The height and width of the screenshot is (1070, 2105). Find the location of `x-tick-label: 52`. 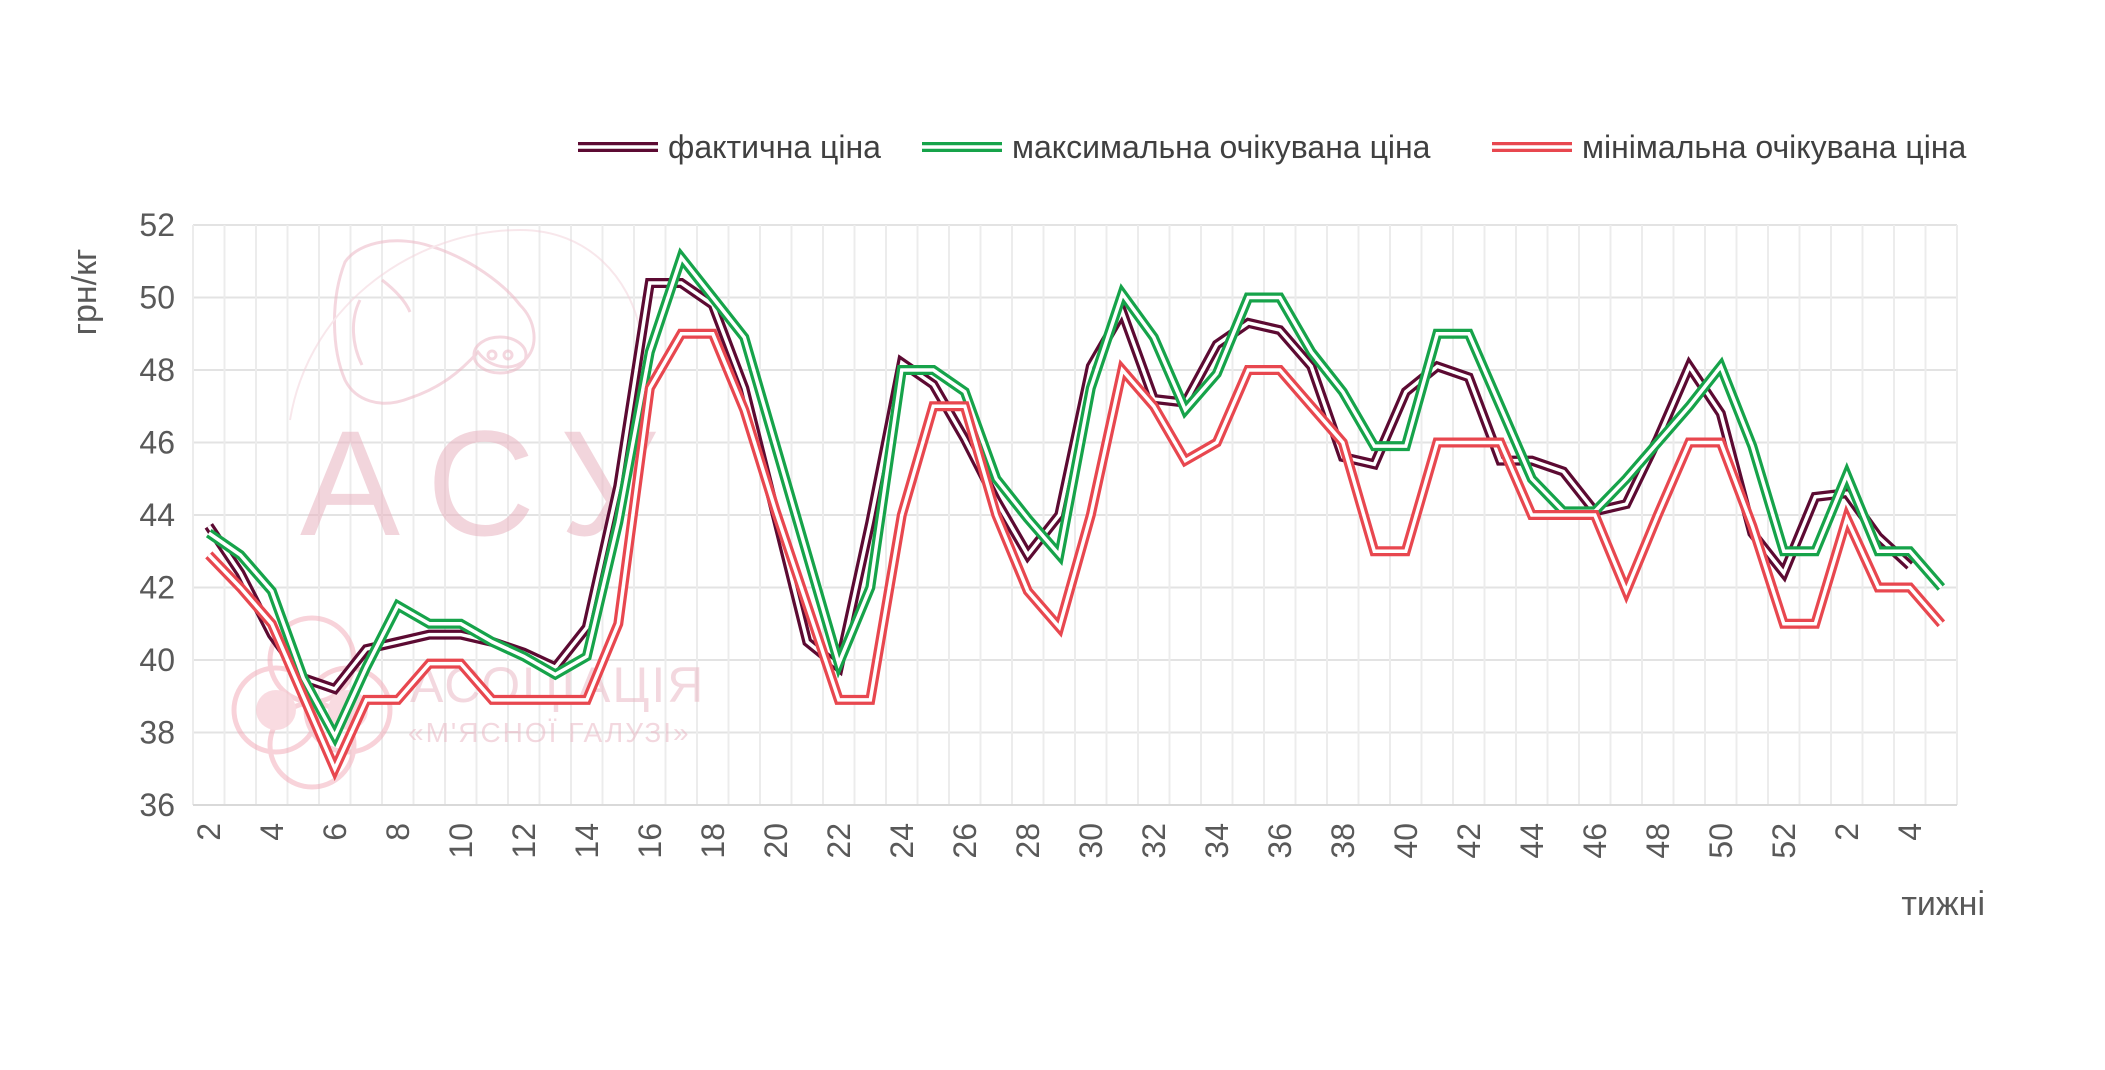

x-tick-label: 52 is located at coordinates (1784, 841).